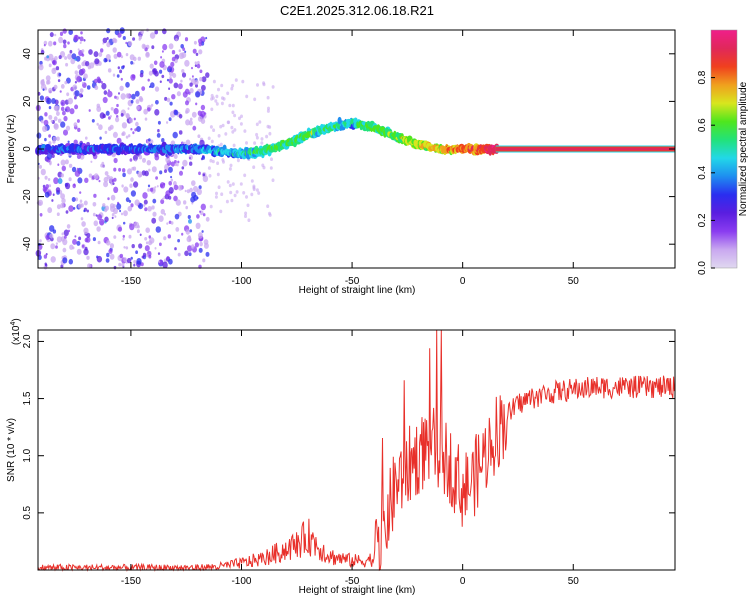 The width and height of the screenshot is (750, 600). Describe the element at coordinates (702, 125) in the screenshot. I see `colorbar-tick-label: 0.6` at that location.